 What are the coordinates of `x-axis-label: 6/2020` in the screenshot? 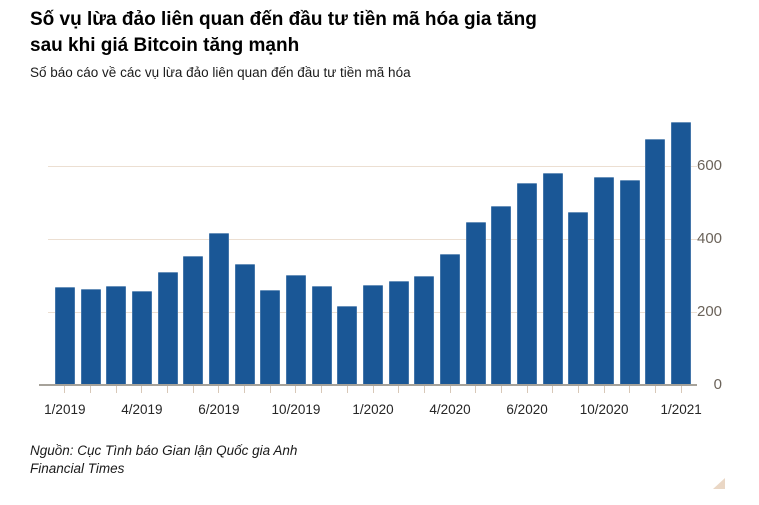 It's located at (527, 409).